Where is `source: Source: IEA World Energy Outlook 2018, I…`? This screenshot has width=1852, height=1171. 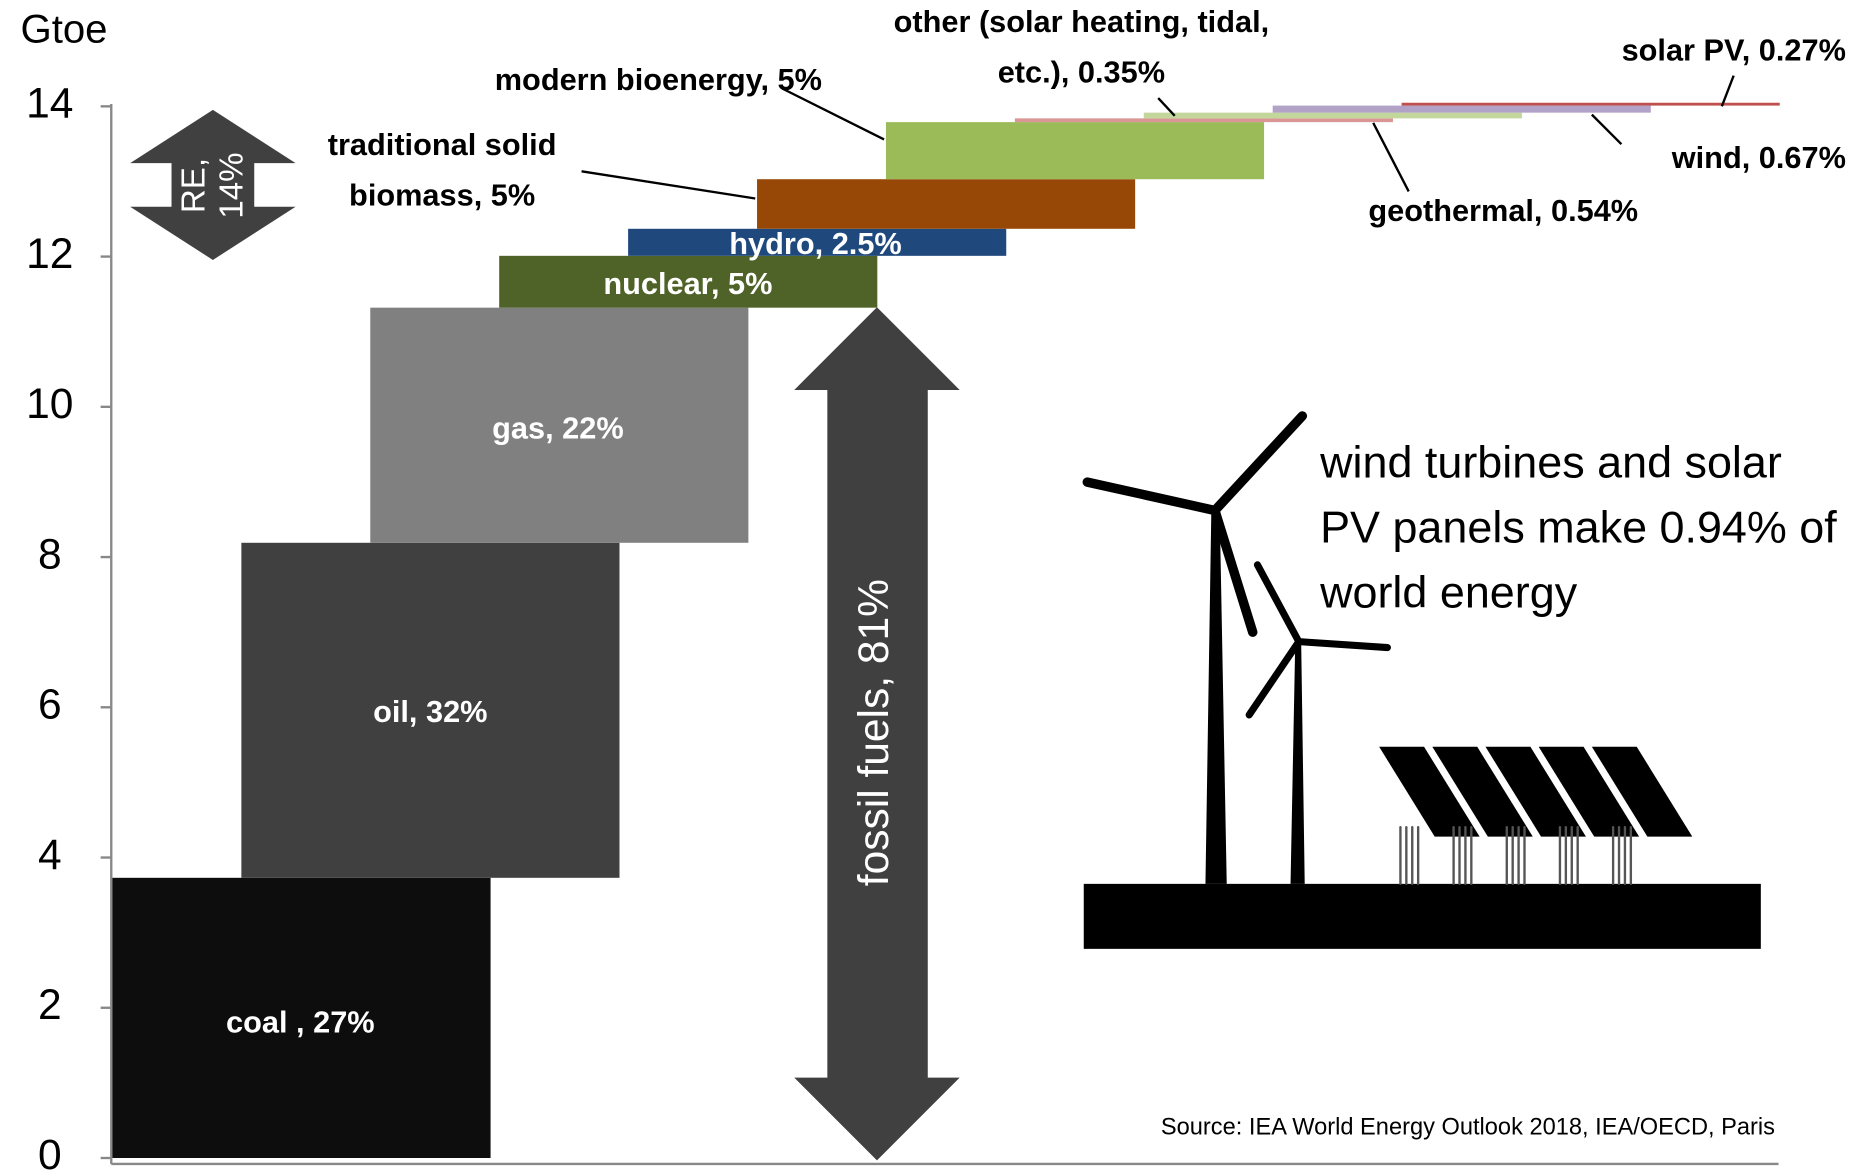 source: Source: IEA World Energy Outlook 2018, I… is located at coordinates (1468, 1128).